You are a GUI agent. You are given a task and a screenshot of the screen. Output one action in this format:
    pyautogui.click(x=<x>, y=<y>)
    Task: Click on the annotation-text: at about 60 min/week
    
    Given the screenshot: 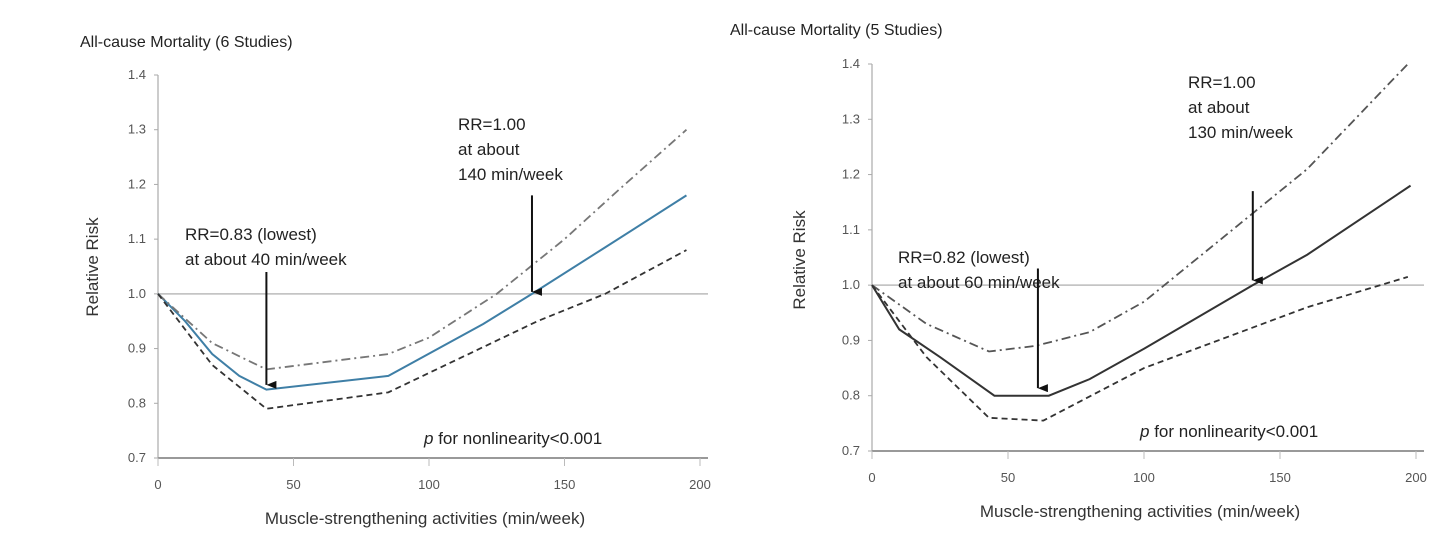 What is the action you would take?
    pyautogui.click(x=979, y=282)
    